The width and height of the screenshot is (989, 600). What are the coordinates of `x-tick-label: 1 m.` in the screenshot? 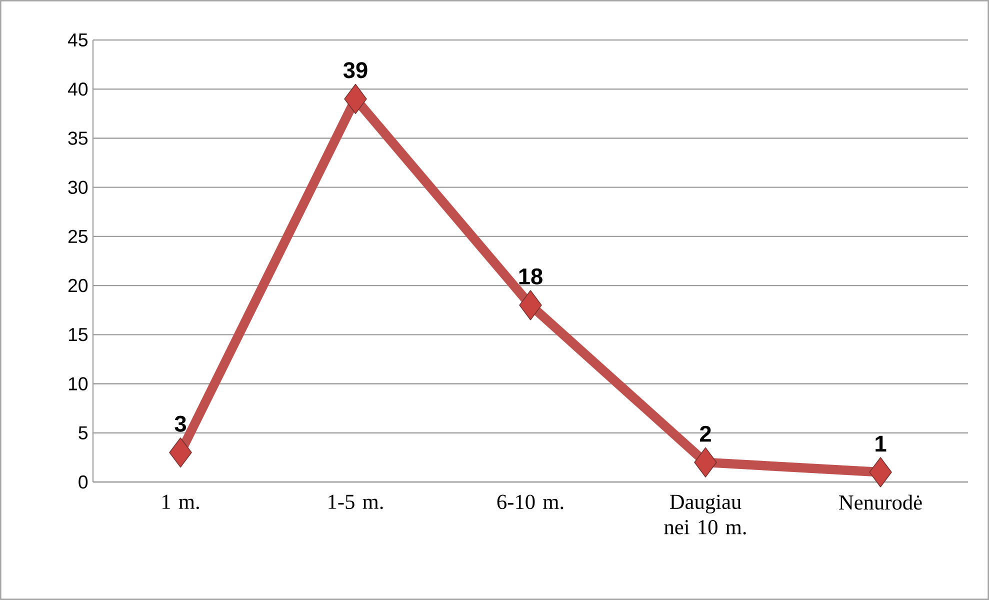 It's located at (180, 502).